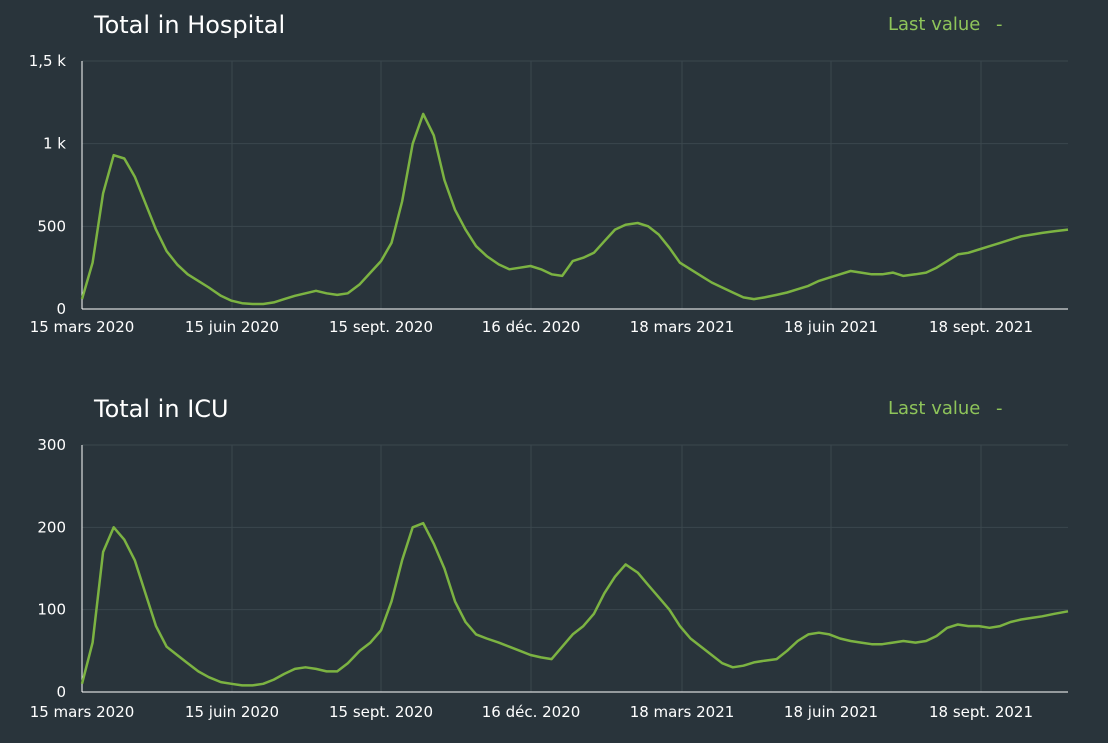  What do you see at coordinates (54, 144) in the screenshot?
I see `y-tick-label: 1 k` at bounding box center [54, 144].